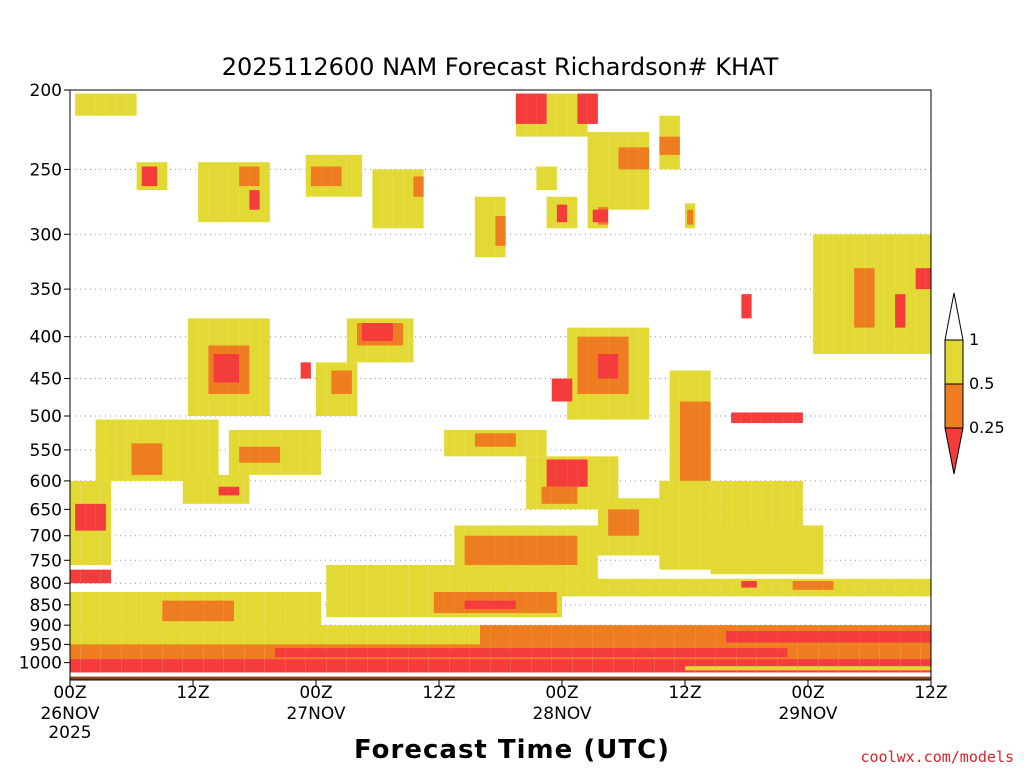 This screenshot has width=1024, height=768. What do you see at coordinates (937, 757) in the screenshot?
I see `credit-link: coolwx.com/models` at bounding box center [937, 757].